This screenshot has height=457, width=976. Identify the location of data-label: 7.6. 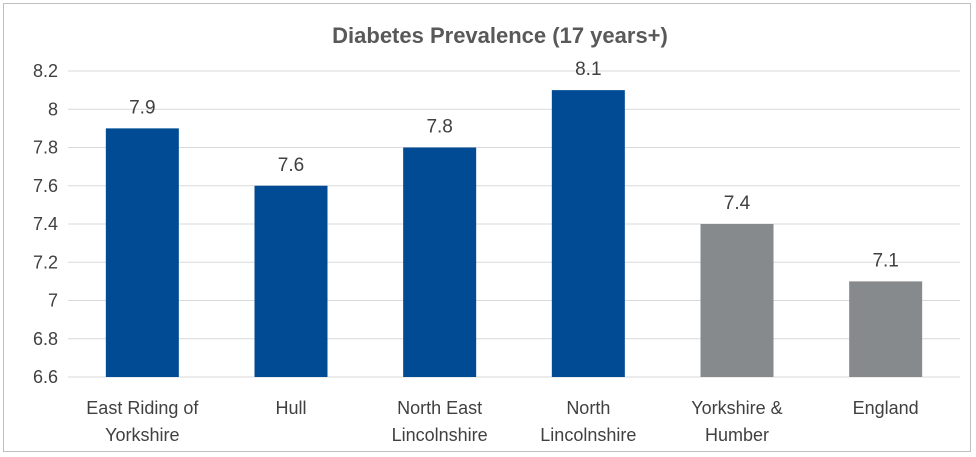
(291, 165).